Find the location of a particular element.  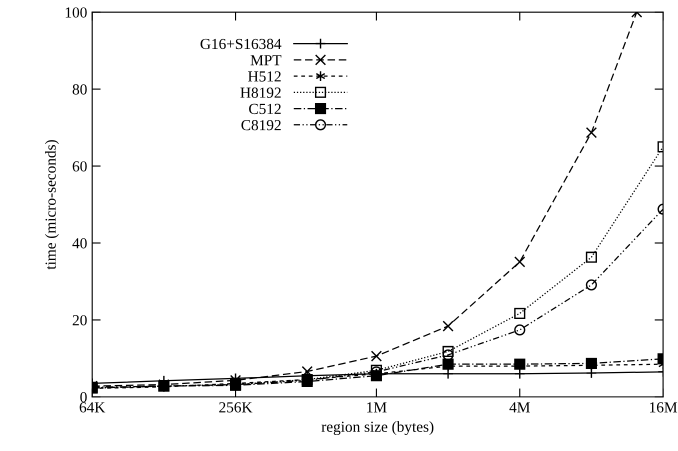

legend-label: H512 is located at coordinates (264, 76).